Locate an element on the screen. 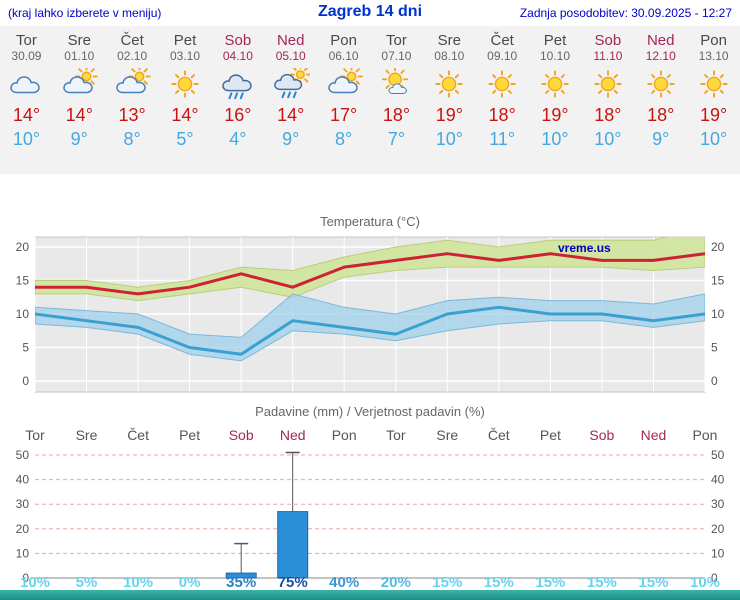 This screenshot has width=740, height=600. day-date: 30.09 is located at coordinates (26, 56).